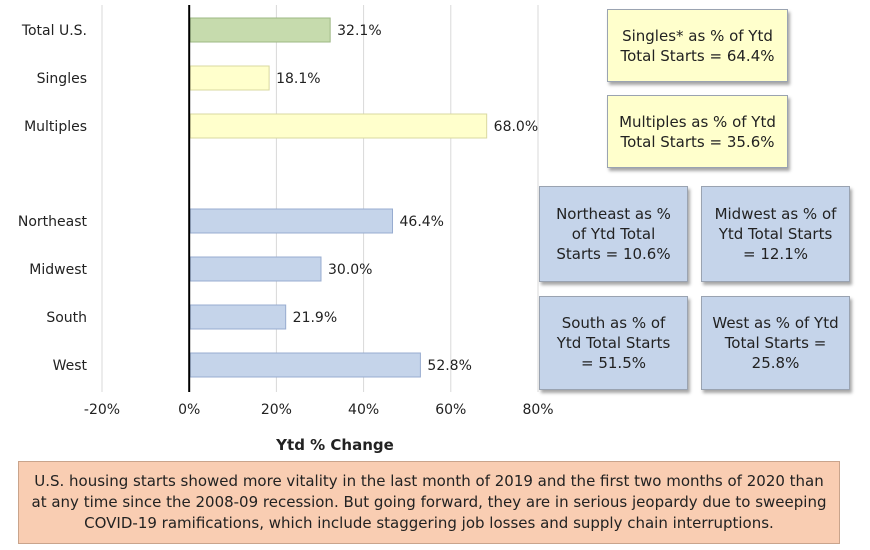  Describe the element at coordinates (62, 79) in the screenshot. I see `category-label-singles: Singles` at that location.